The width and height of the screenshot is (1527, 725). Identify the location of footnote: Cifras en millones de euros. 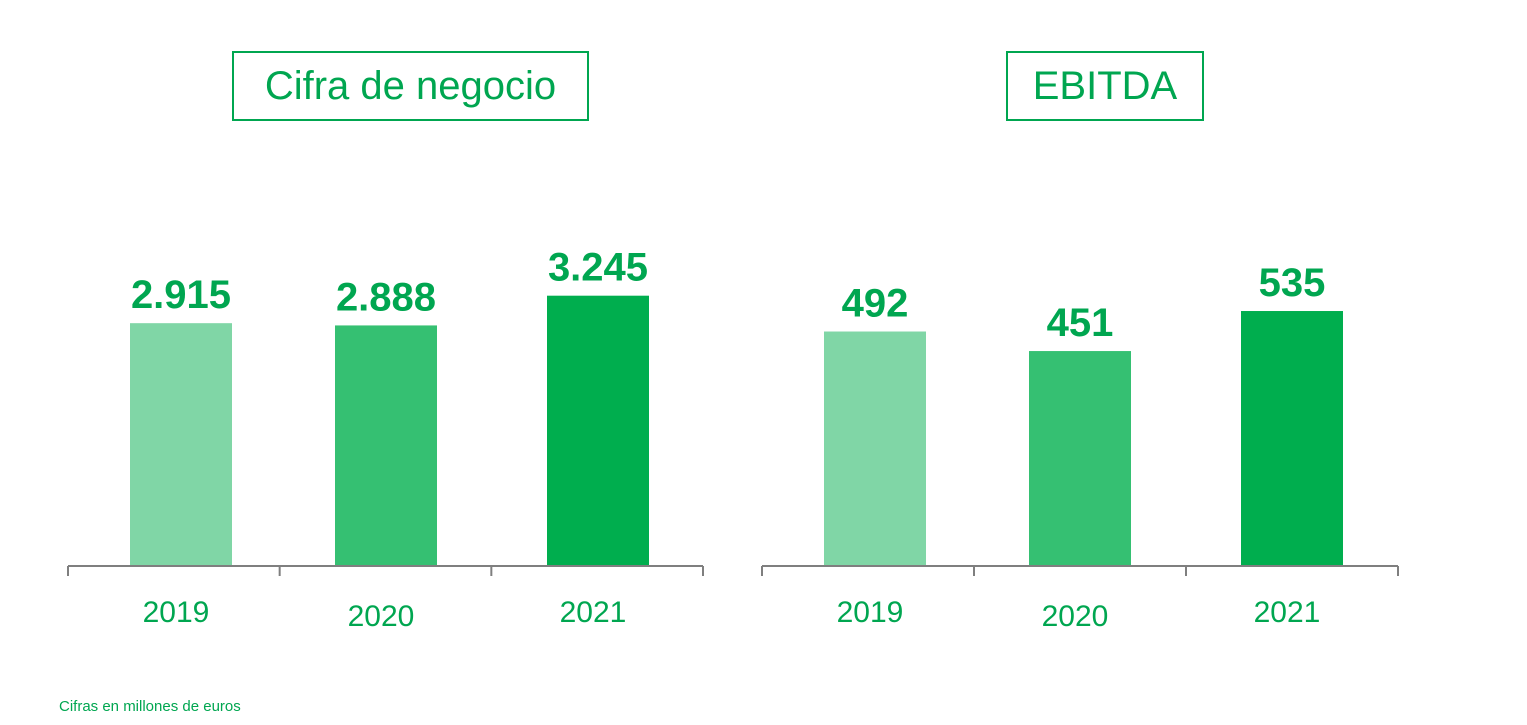
(150, 706).